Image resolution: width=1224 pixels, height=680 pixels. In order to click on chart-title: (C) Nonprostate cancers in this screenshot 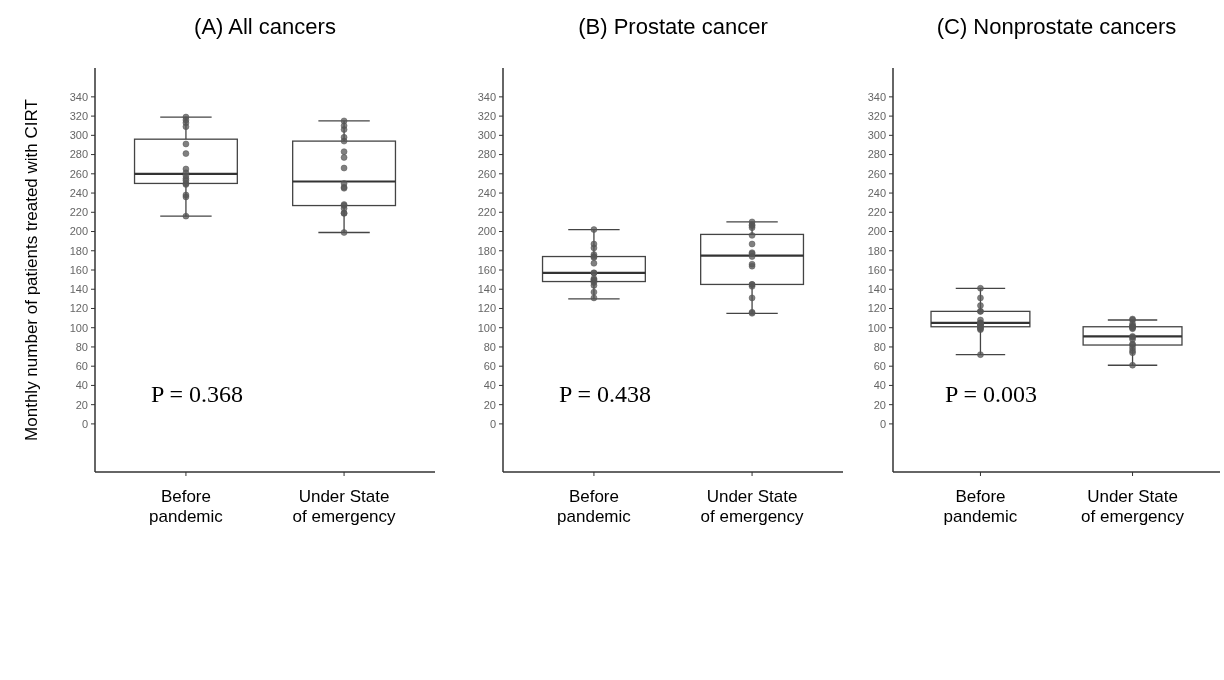, I will do `click(1056, 26)`.